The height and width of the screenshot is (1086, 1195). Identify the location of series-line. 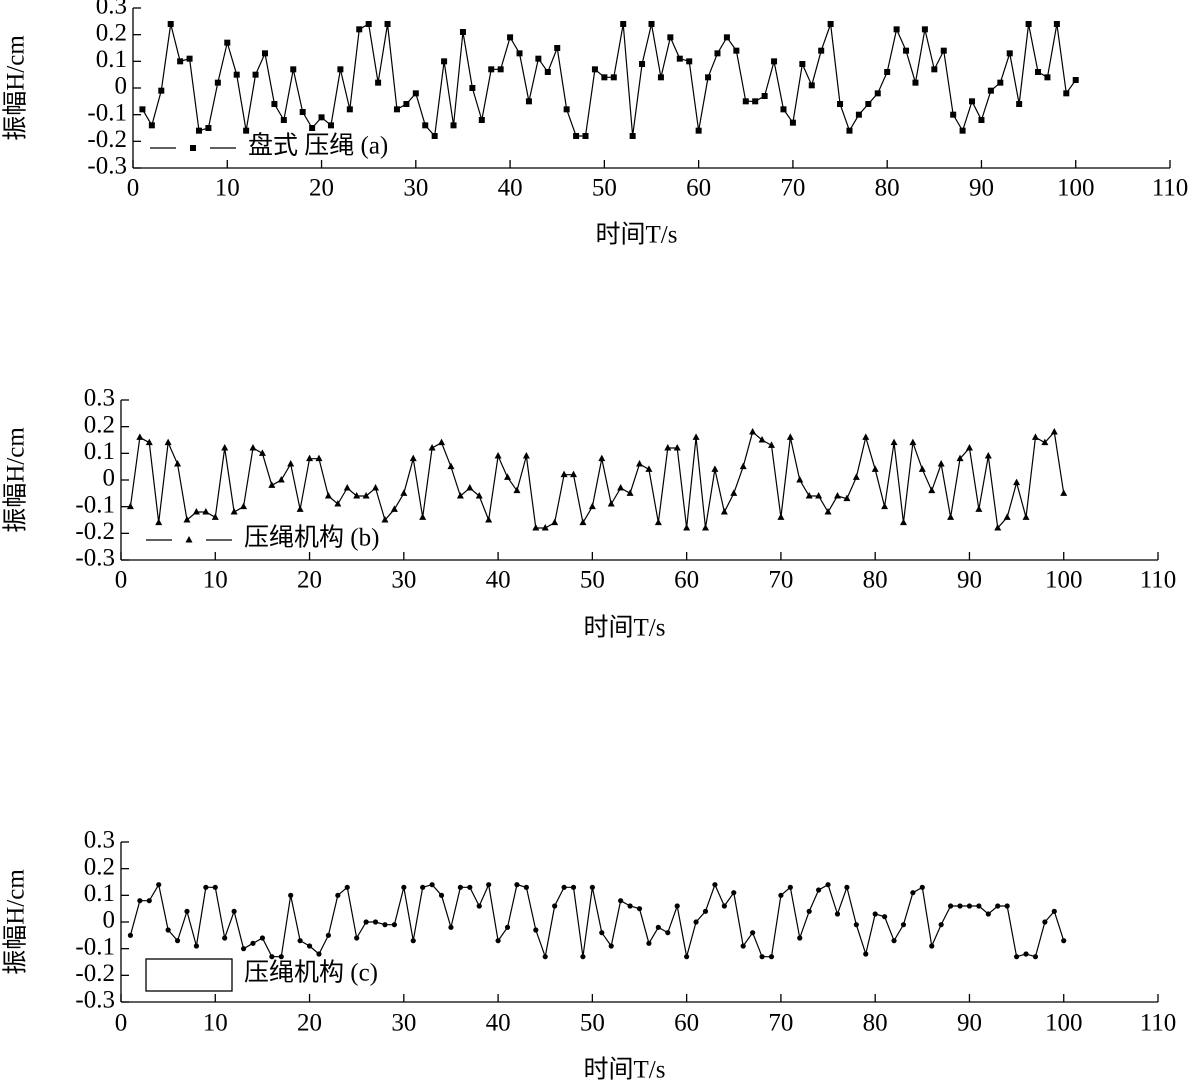
(597, 920).